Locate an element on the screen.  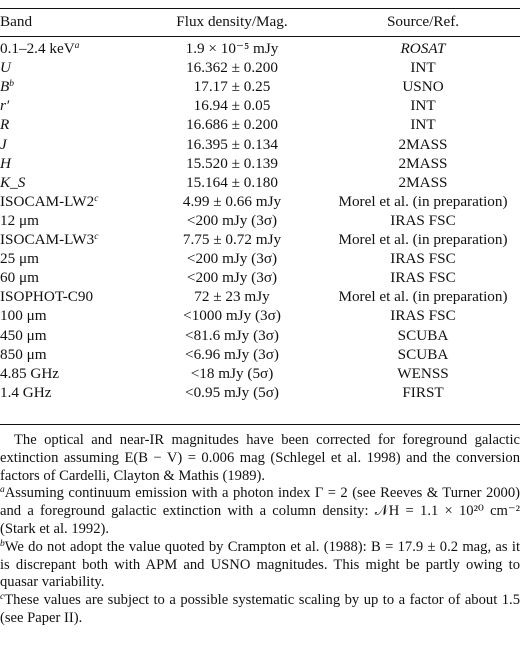
header-rule is located at coordinates (260, 36).